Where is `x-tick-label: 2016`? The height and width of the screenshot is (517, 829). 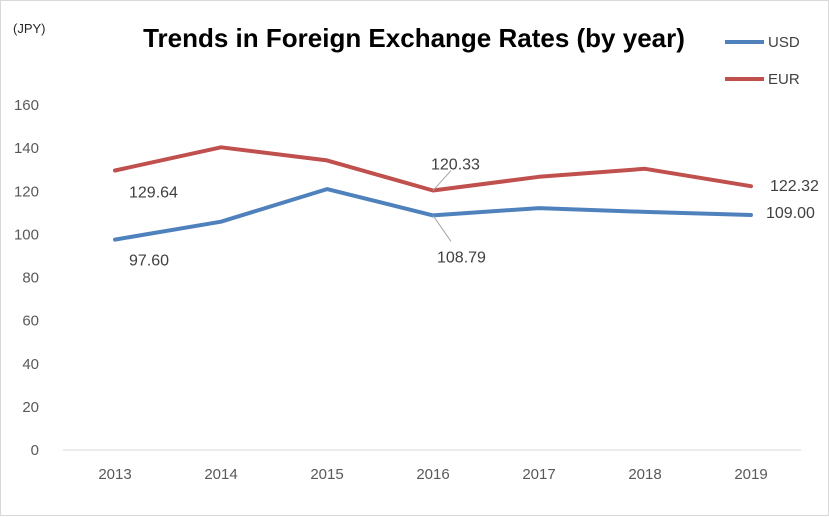
x-tick-label: 2016 is located at coordinates (432, 474).